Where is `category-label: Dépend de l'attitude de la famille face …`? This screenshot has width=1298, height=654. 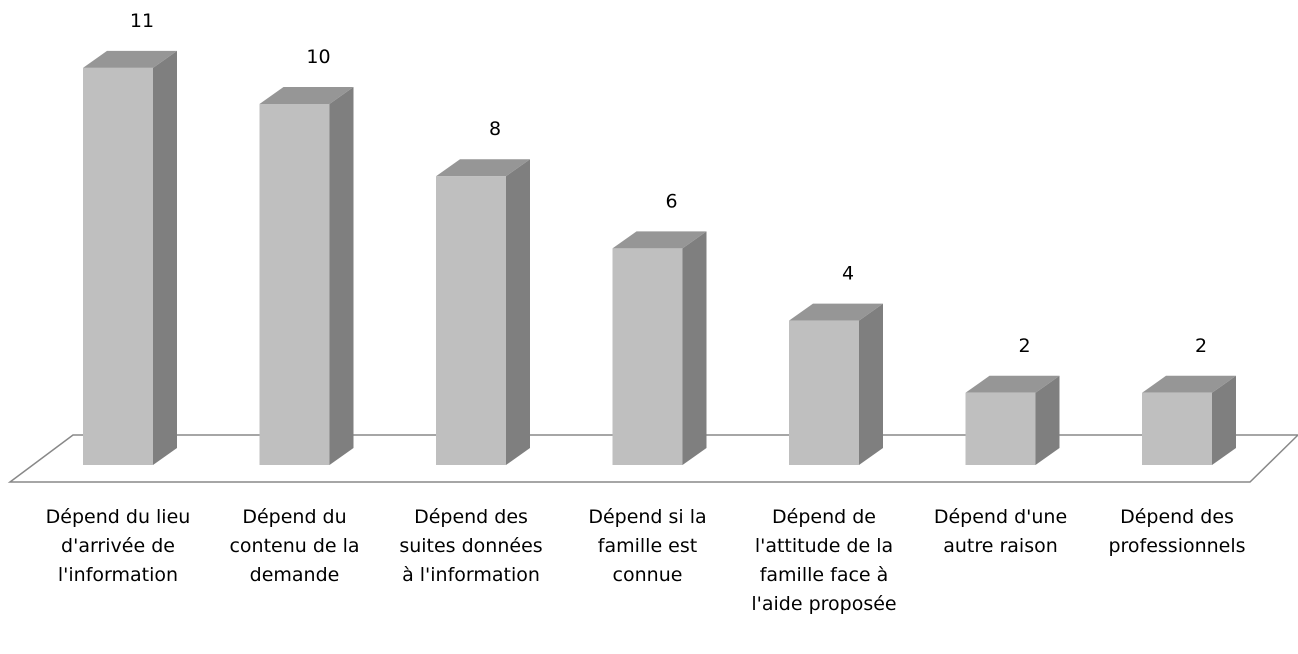 category-label: Dépend de l'attitude de la famille face … is located at coordinates (824, 560).